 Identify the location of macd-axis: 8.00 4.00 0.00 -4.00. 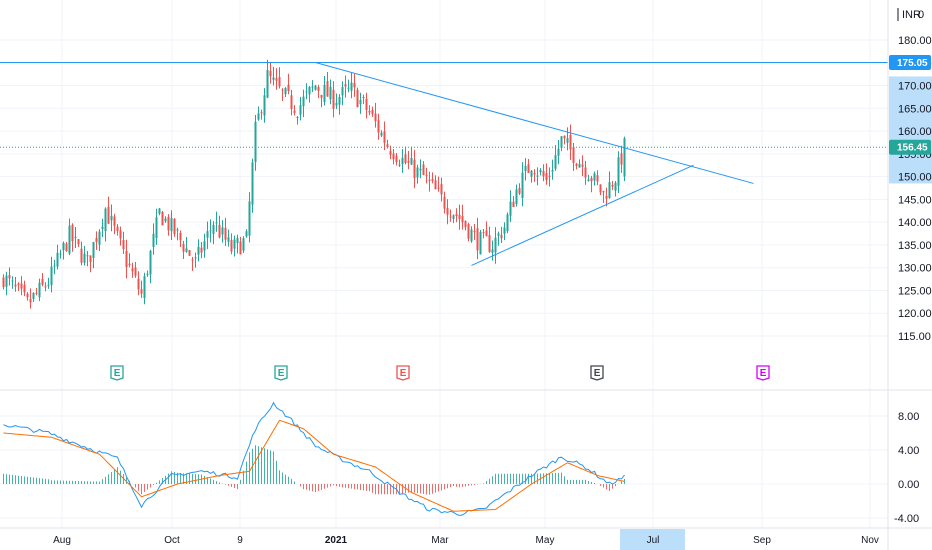
(906, 468).